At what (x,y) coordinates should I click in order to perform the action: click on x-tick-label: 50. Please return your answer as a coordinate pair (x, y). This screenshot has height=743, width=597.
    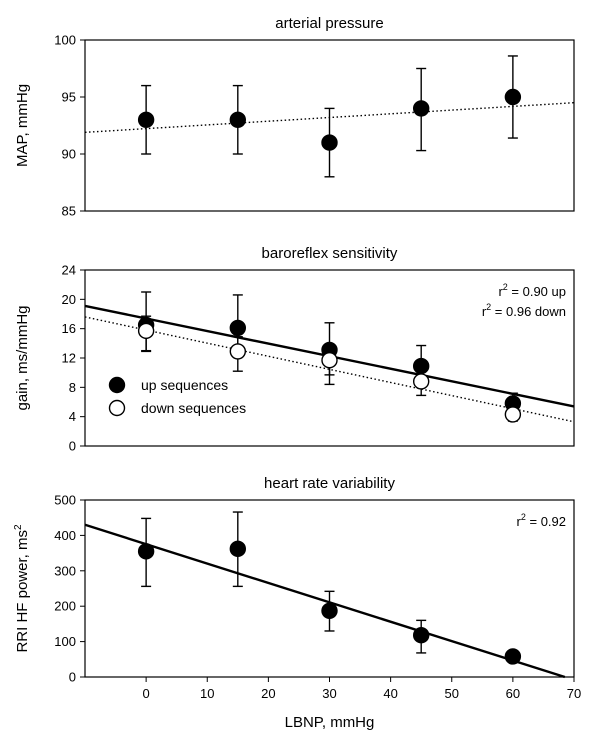
    Looking at the image, I should click on (452, 693).